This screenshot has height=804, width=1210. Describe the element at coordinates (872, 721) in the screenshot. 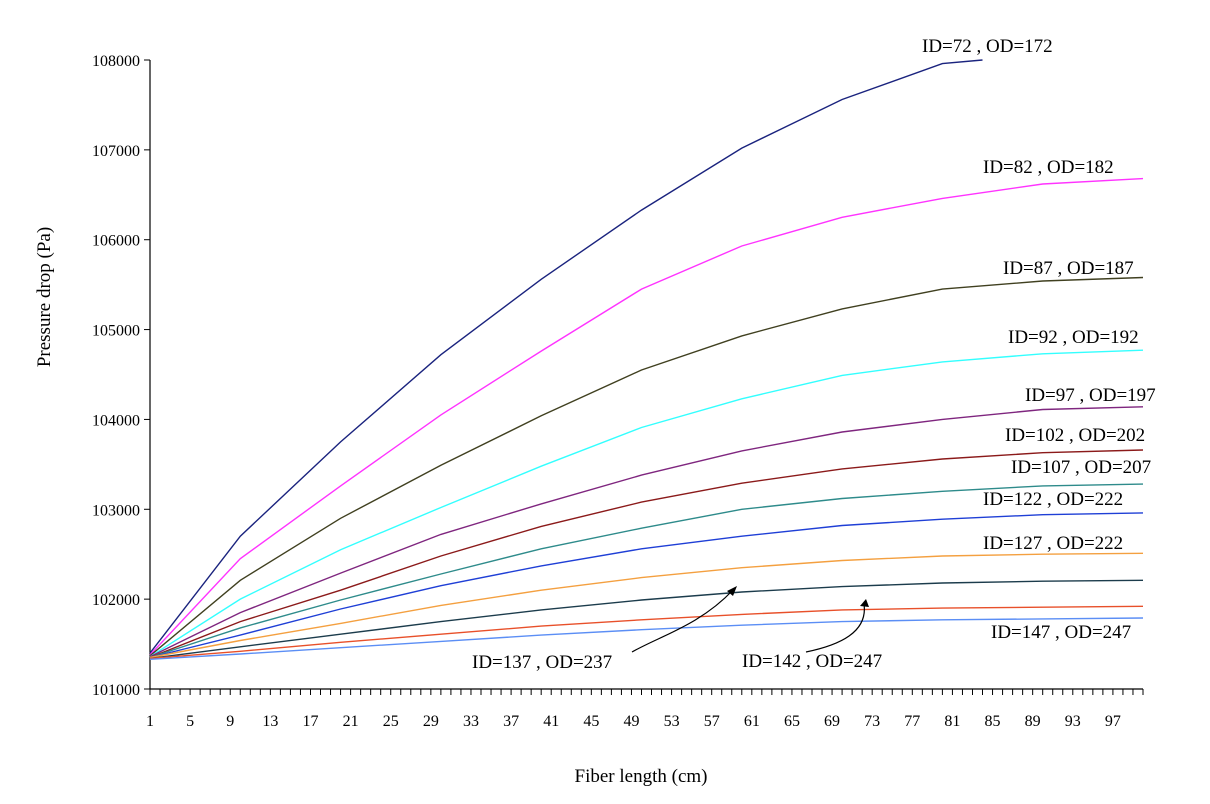

I see `x-tick-label: 73` at that location.